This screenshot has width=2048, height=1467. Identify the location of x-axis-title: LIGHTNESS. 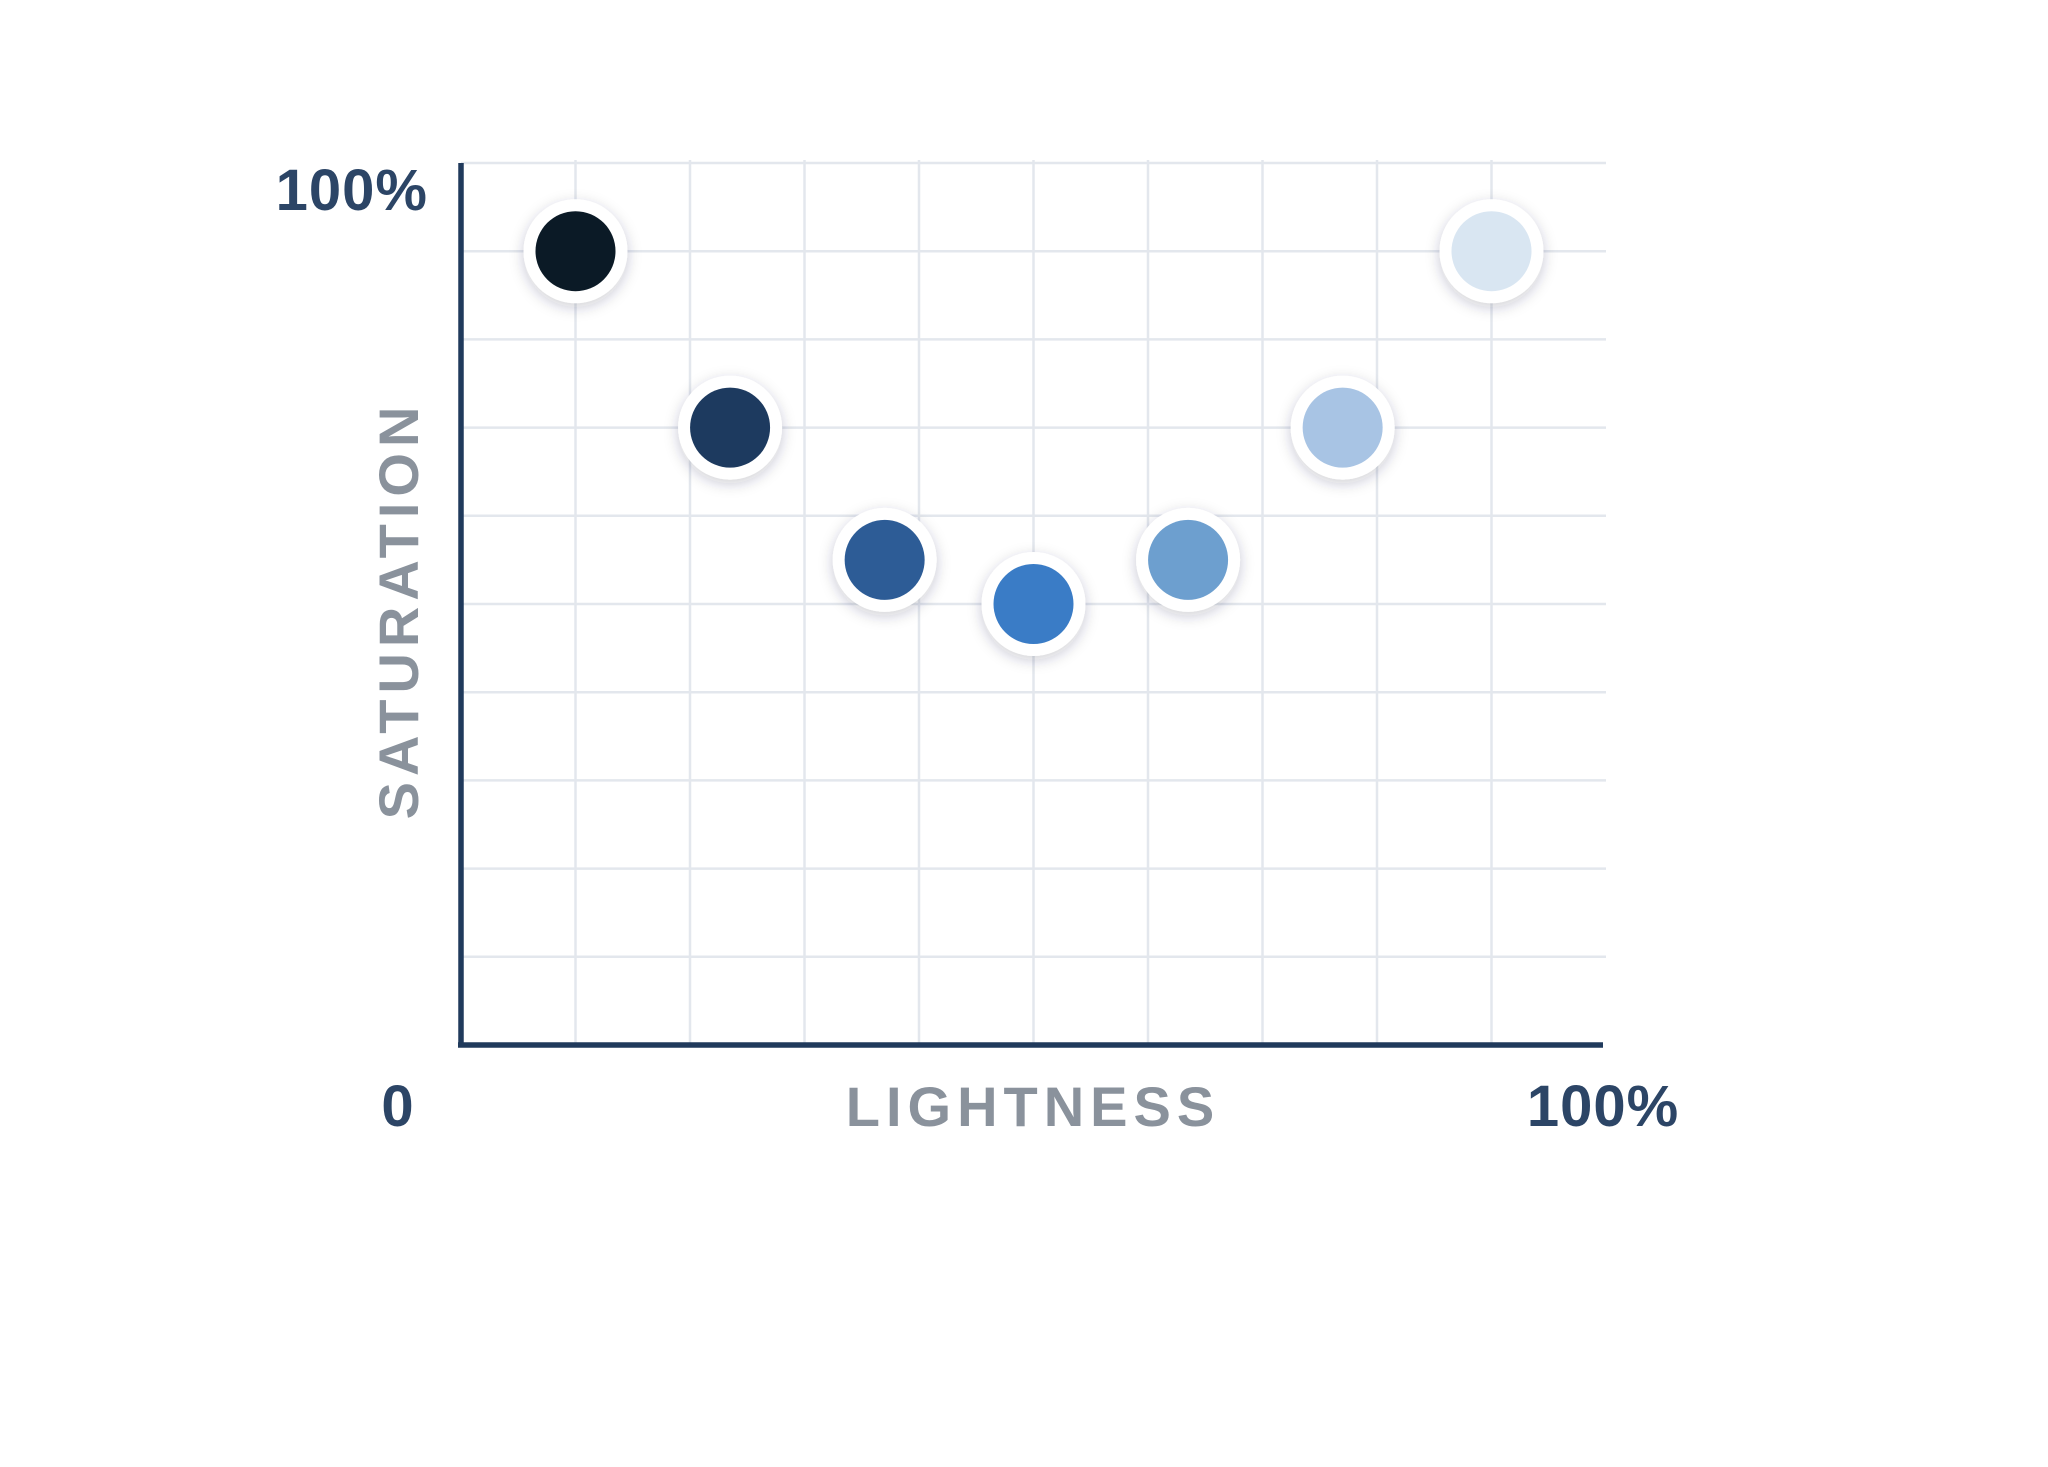
(1033, 1106).